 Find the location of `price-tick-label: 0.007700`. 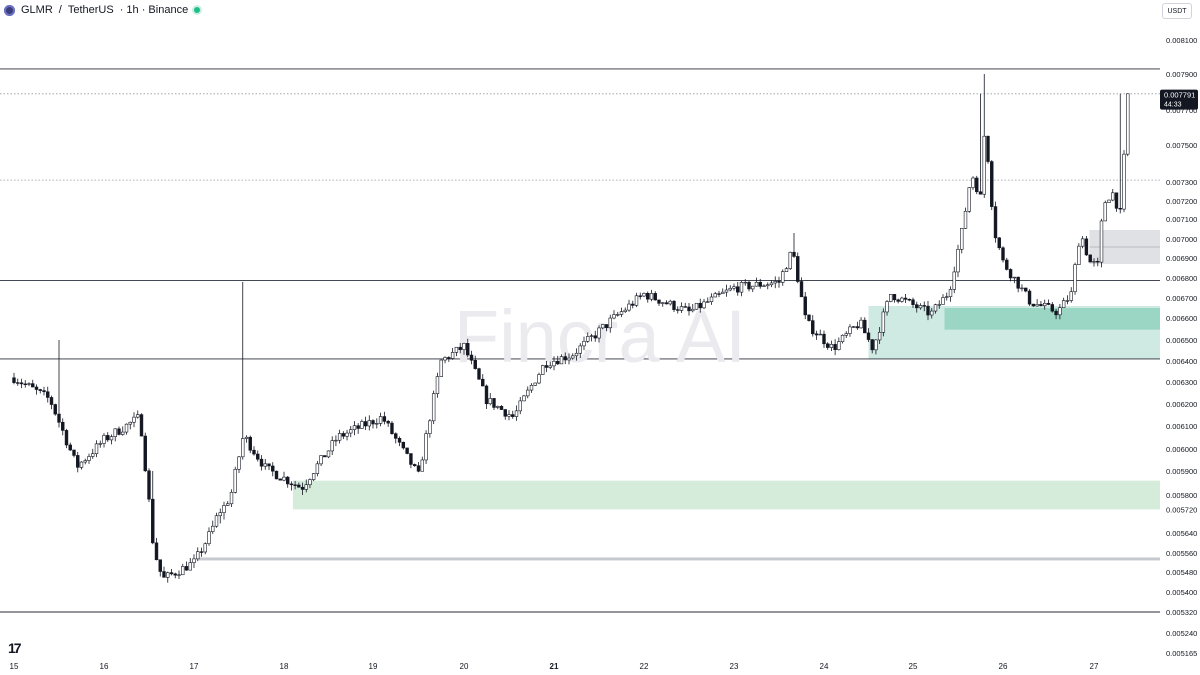

price-tick-label: 0.007700 is located at coordinates (1181, 110).